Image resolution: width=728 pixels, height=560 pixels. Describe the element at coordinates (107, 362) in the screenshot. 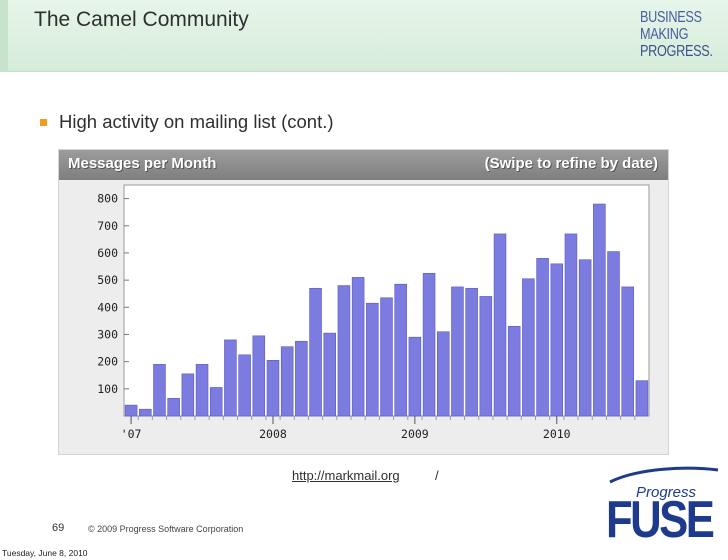

I see `y-tick-label: 200` at that location.